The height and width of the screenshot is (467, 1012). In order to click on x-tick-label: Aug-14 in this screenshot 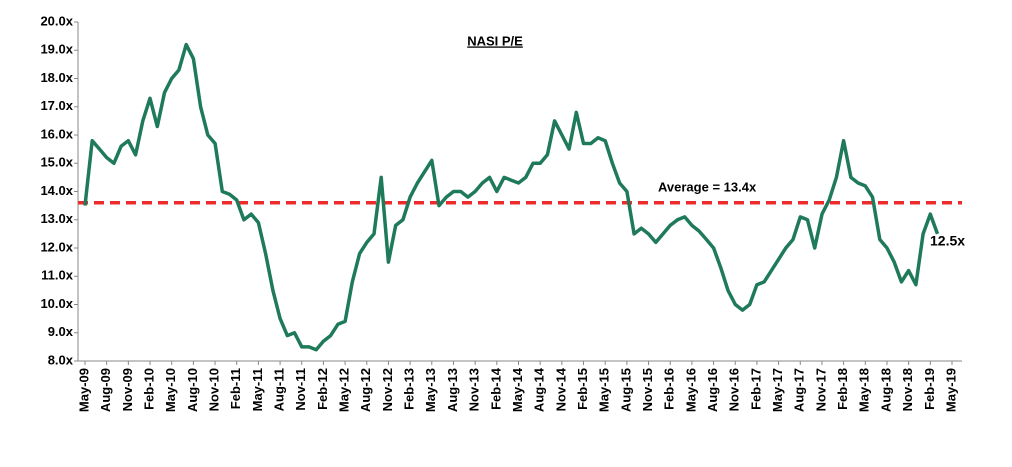, I will do `click(539, 389)`.